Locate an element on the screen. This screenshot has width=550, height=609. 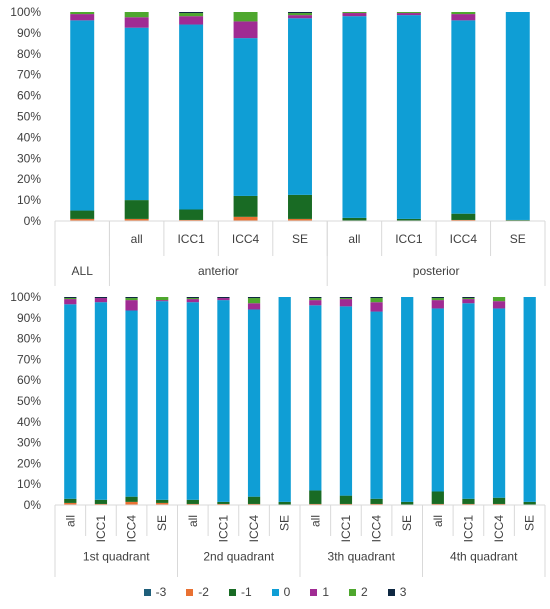
y-tick-label: 40% is located at coordinates (29, 137).